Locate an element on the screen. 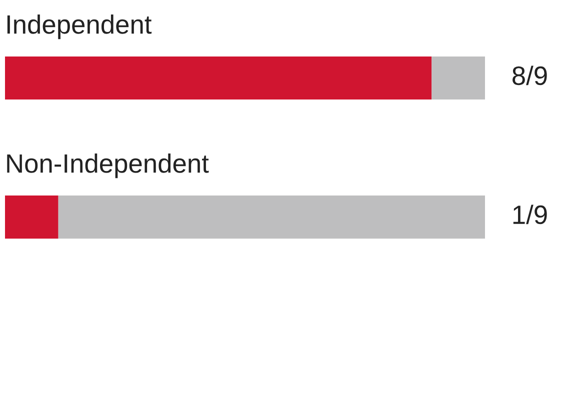  y-tick-label: Independent is located at coordinates (79, 27).